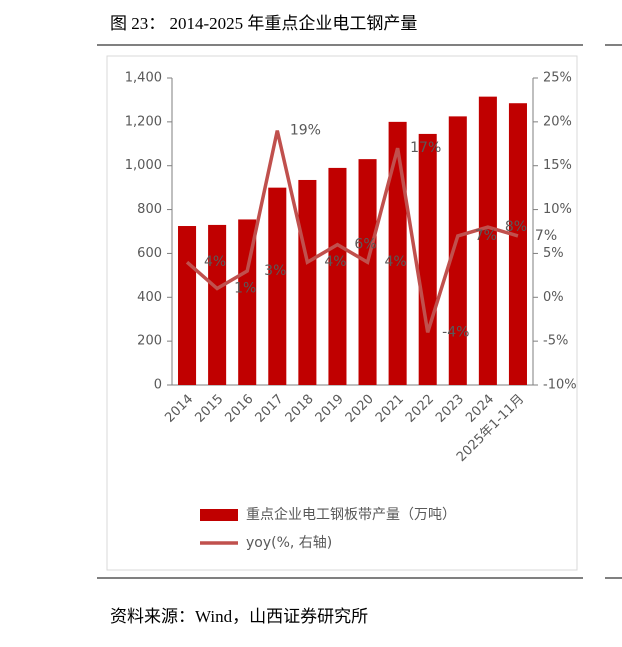 This screenshot has height=647, width=622. What do you see at coordinates (275, 271) in the screenshot?
I see `data-label: 3%` at bounding box center [275, 271].